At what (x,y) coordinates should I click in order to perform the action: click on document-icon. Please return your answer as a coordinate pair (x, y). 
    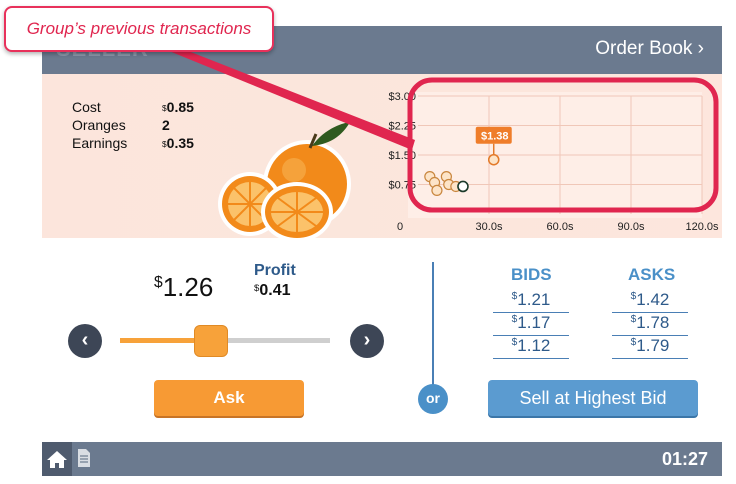
    Looking at the image, I should click on (84, 458).